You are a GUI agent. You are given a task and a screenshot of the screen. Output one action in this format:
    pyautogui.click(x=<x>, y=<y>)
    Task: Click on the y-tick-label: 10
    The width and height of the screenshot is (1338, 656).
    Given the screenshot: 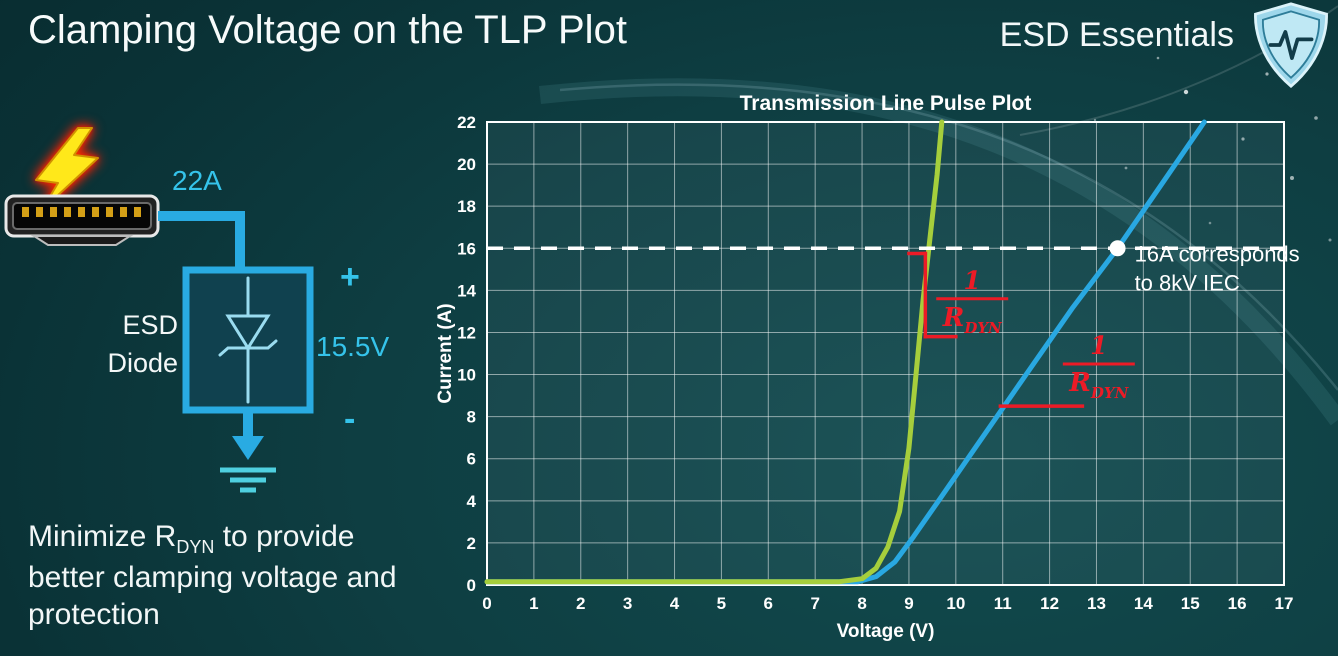 What is the action you would take?
    pyautogui.click(x=466, y=375)
    